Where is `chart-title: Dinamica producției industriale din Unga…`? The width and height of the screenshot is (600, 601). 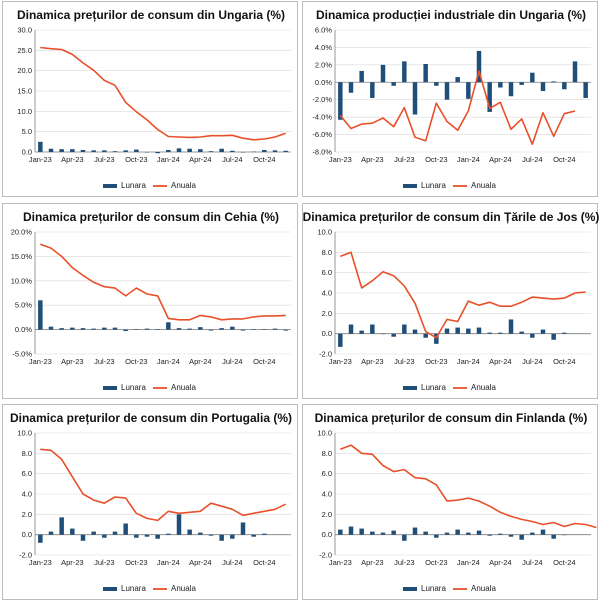
chart-title: Dinamica producției industriale din Unga… is located at coordinates (451, 15).